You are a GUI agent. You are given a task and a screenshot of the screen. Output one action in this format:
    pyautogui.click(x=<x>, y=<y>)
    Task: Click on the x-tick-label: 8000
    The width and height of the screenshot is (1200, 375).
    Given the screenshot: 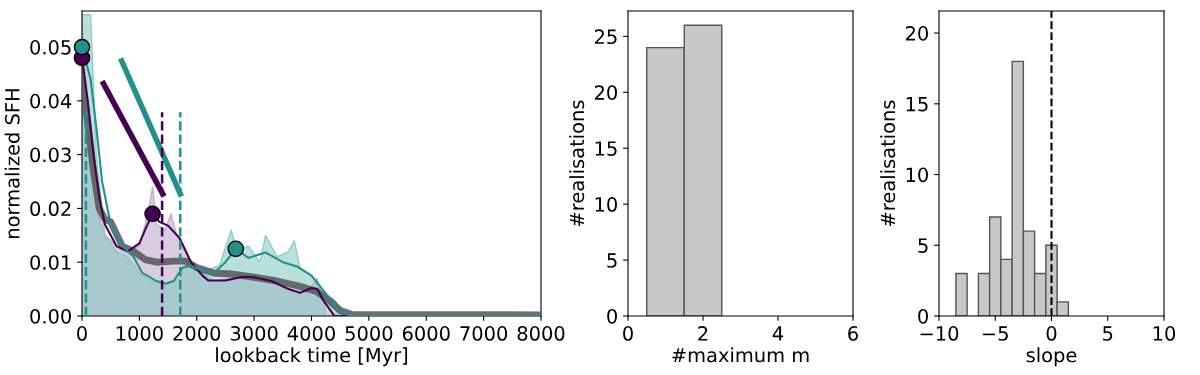 What is the action you would take?
    pyautogui.click(x=541, y=333)
    